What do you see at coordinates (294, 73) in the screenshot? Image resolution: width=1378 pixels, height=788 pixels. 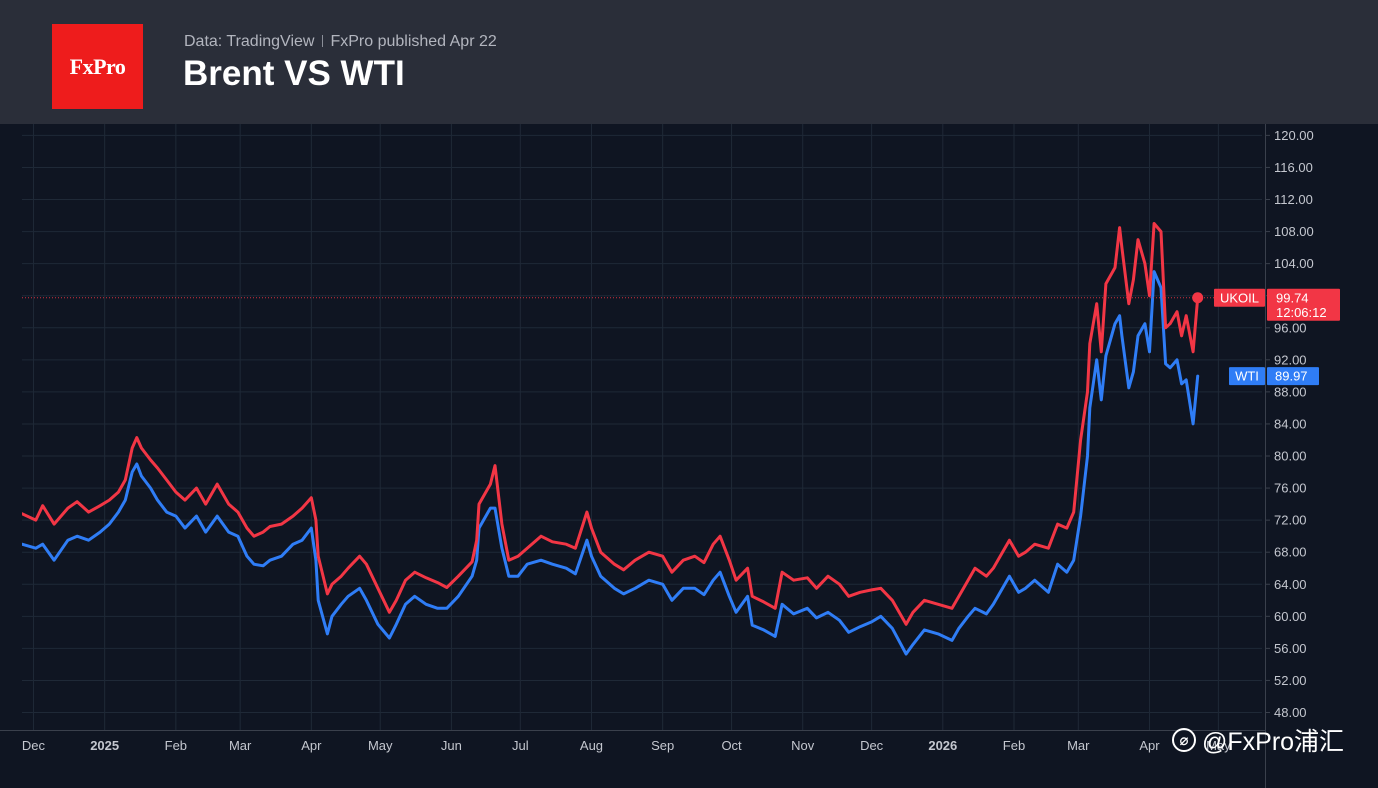 I see `chart-title: Brent VS WTI` at bounding box center [294, 73].